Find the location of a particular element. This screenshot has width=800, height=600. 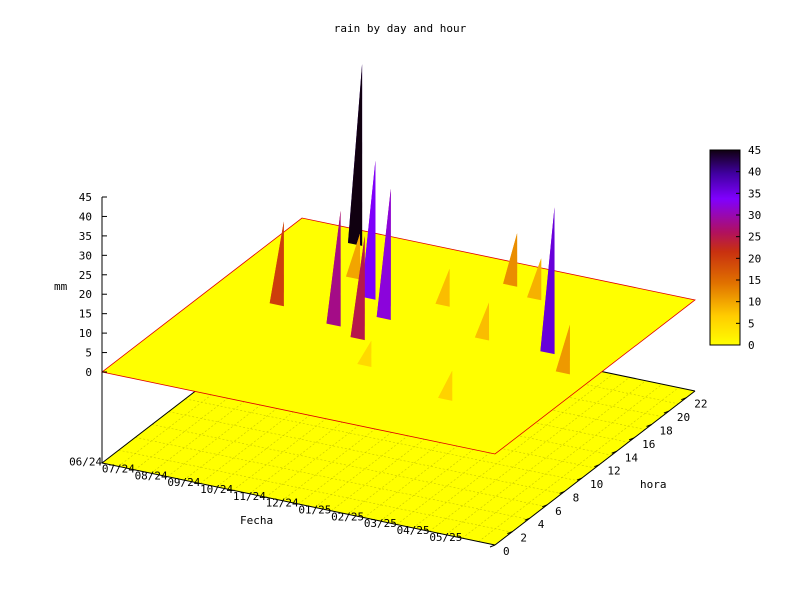

y-tick-label: 22 is located at coordinates (700, 404).